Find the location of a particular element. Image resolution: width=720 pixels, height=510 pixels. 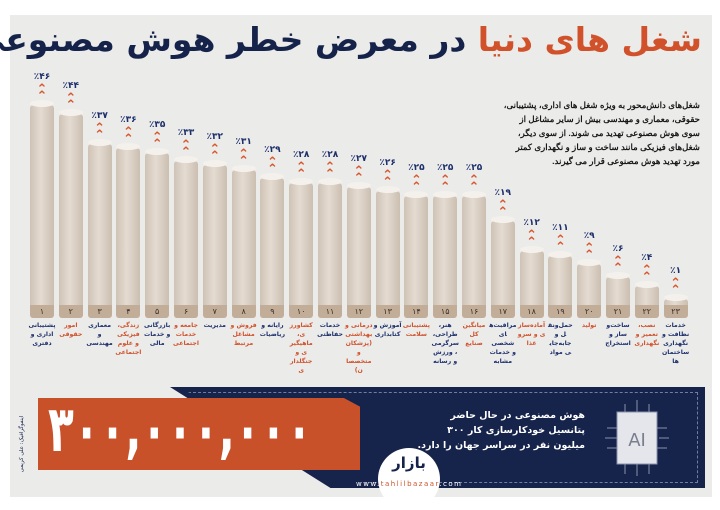

value-label: ٪۳۷ is located at coordinates (99, 115).